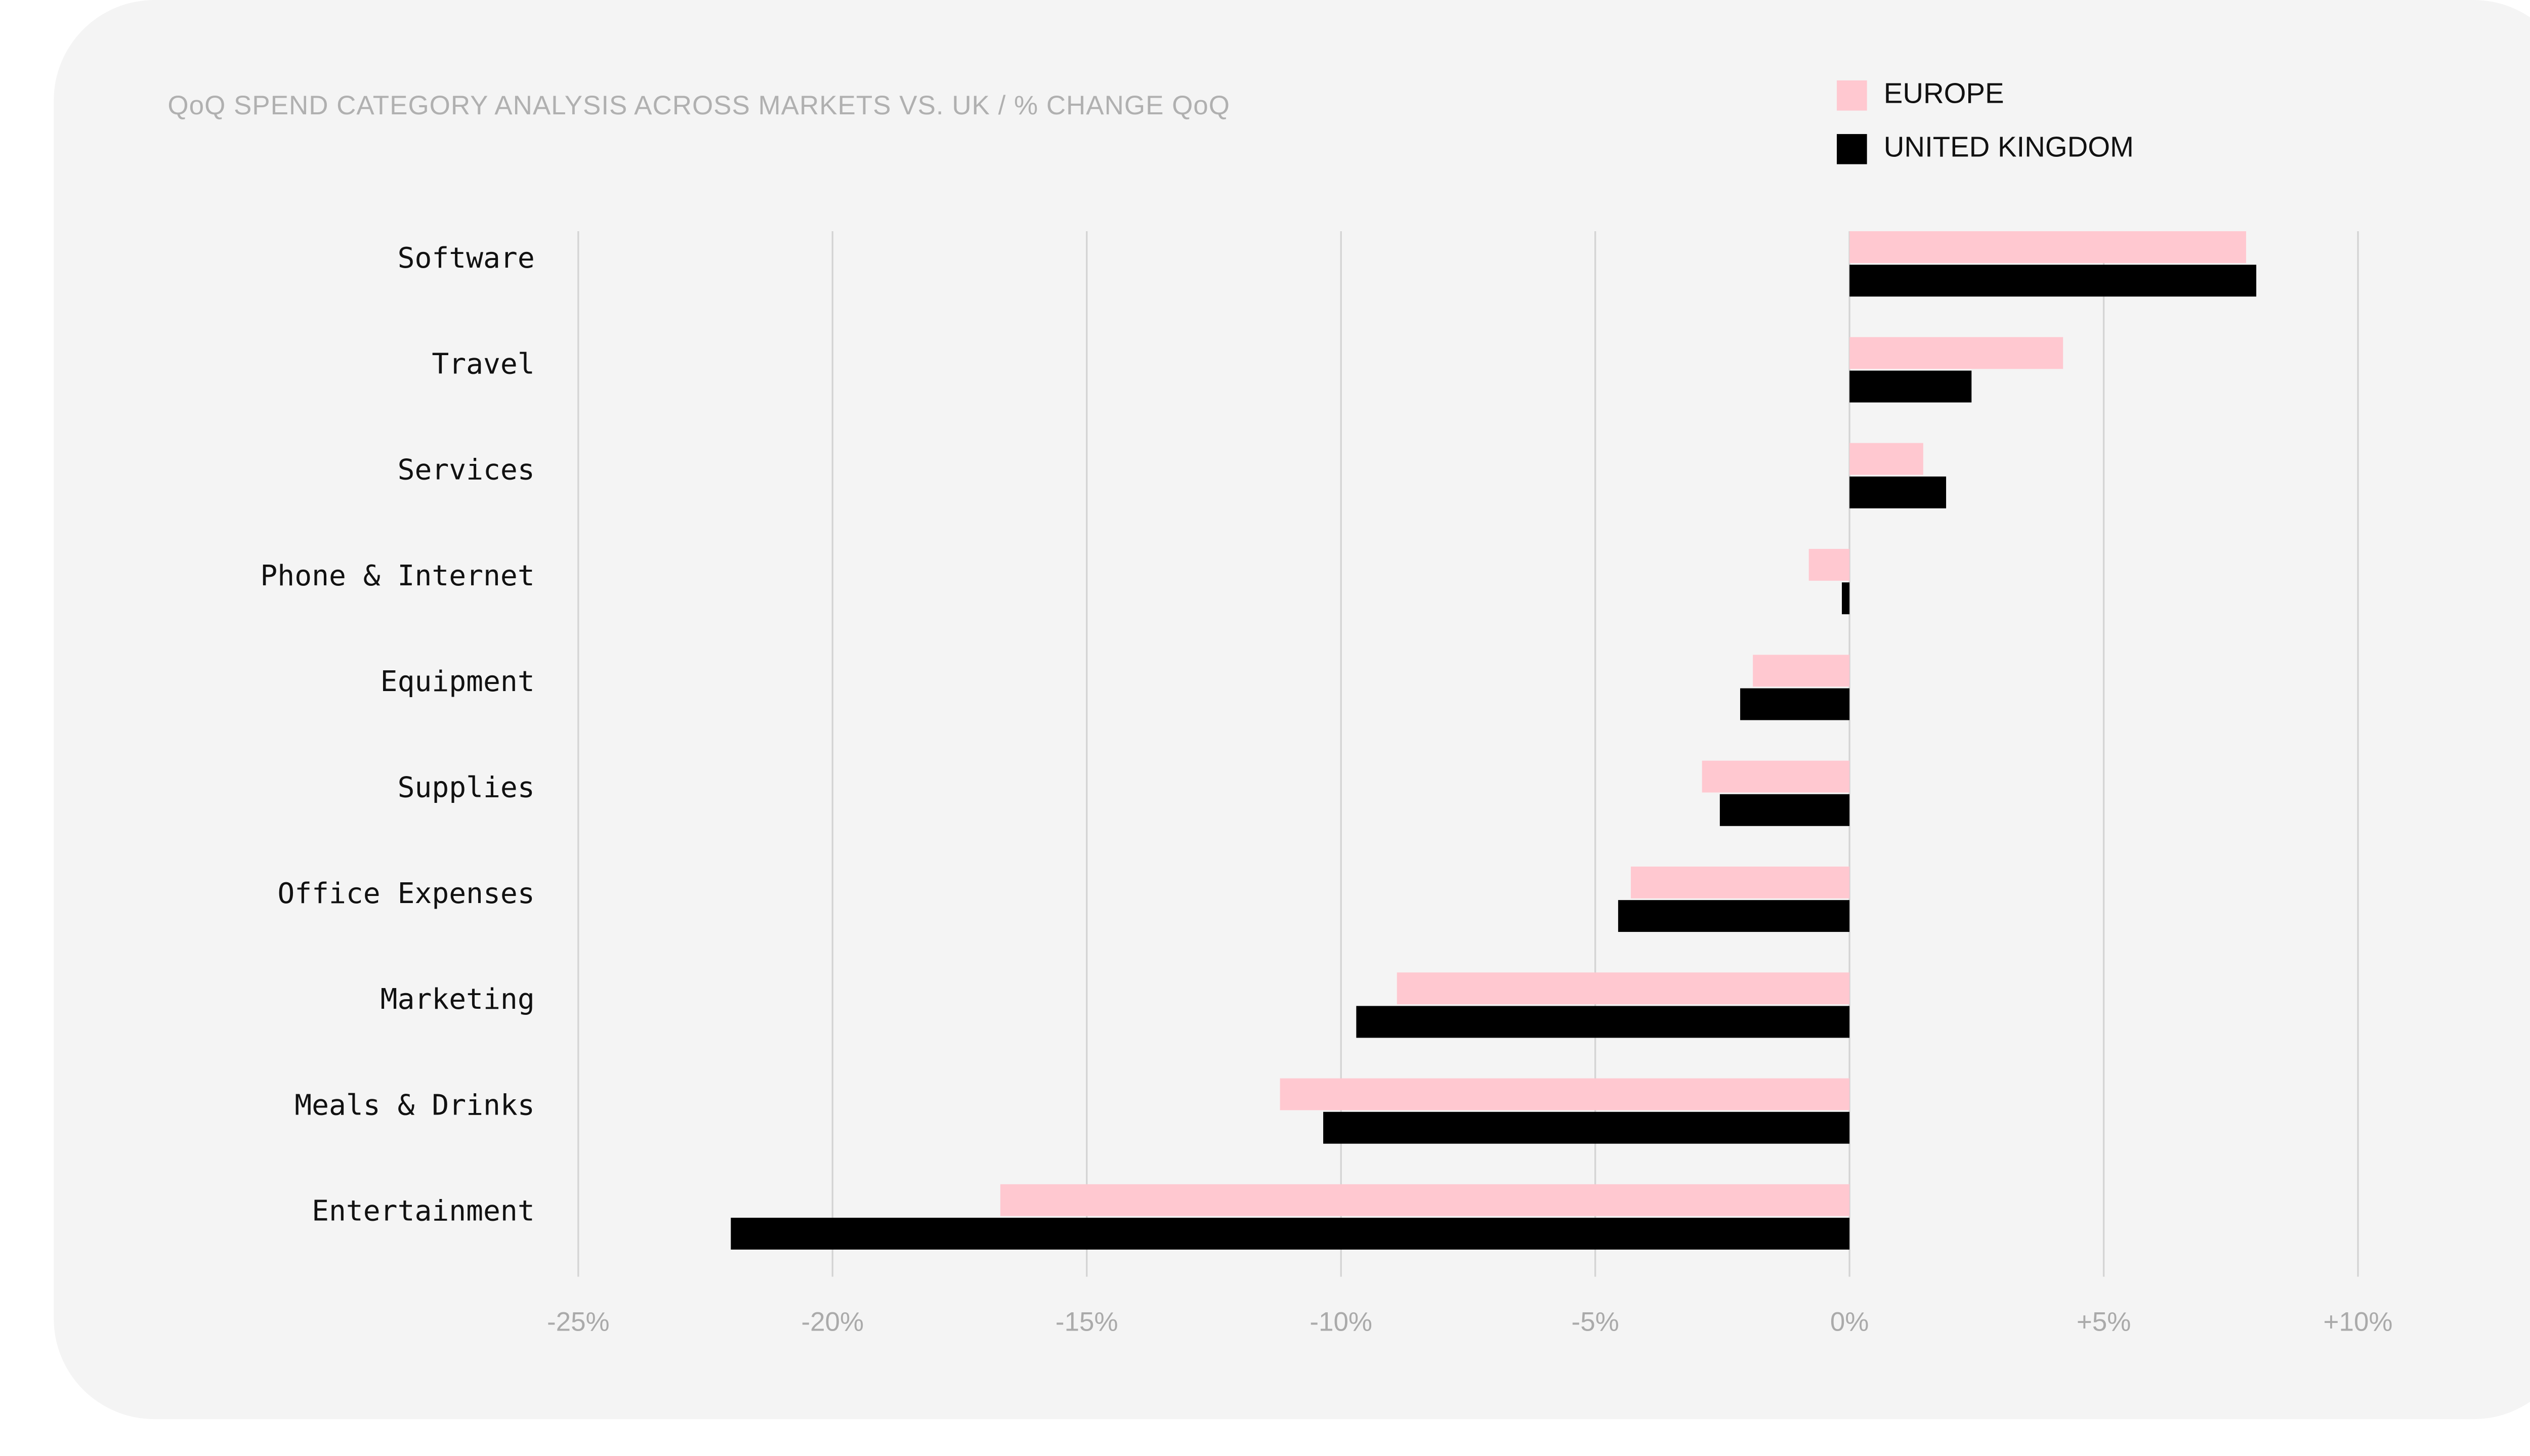 This screenshot has width=2530, height=1456. What do you see at coordinates (466, 471) in the screenshot?
I see `y-tick-label: Services` at bounding box center [466, 471].